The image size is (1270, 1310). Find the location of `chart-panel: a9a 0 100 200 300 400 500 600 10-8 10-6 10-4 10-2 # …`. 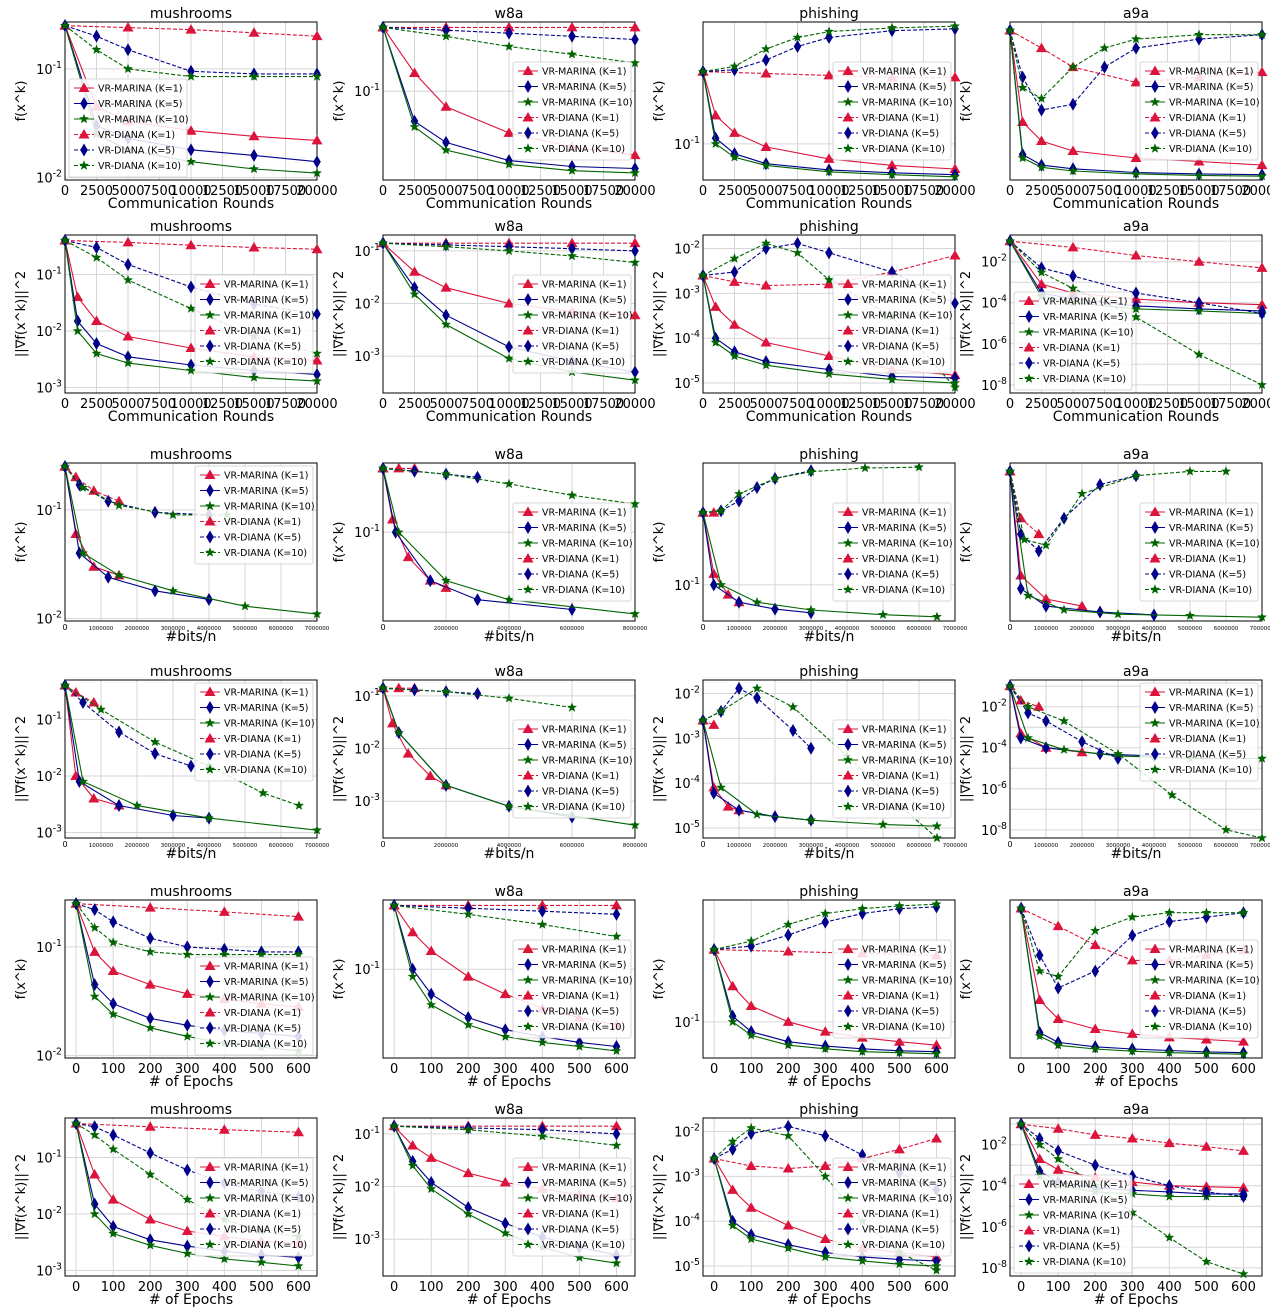

chart-panel: a9a 0 100 200 300 400 500 600 10-8 10-6 10-4 10-2 # … is located at coordinates (1111, 1205).